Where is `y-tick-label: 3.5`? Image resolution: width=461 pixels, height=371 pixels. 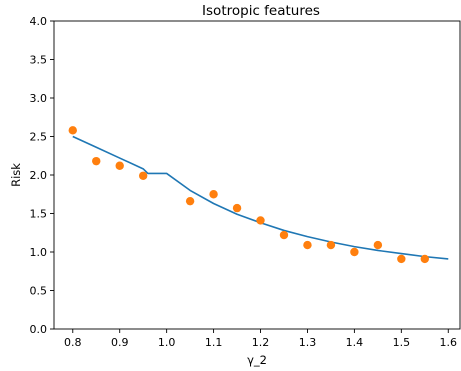 y-tick-label: 3.5 is located at coordinates (39, 60).